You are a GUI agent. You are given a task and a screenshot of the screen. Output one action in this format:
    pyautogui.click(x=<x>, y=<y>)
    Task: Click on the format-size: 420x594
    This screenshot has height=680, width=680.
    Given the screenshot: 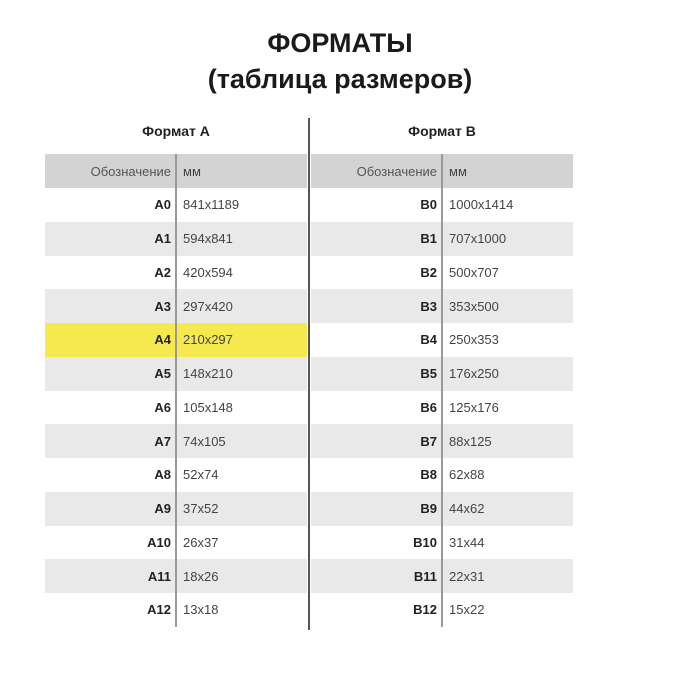 What is the action you would take?
    pyautogui.click(x=241, y=272)
    